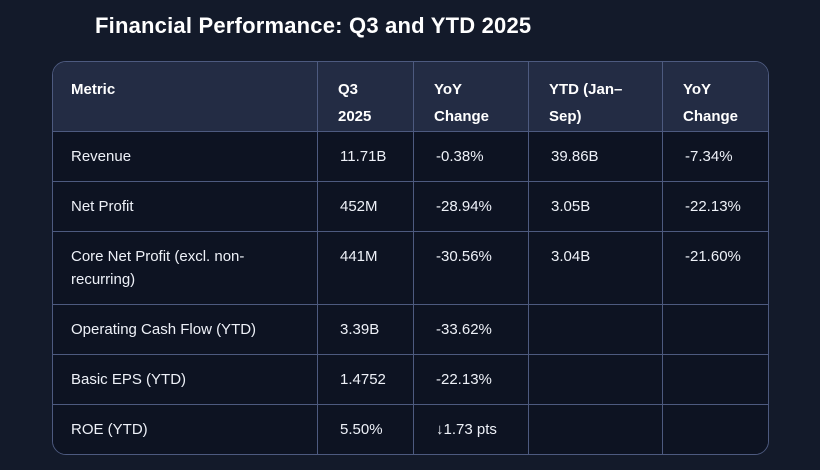 The image size is (820, 470). What do you see at coordinates (470, 267) in the screenshot?
I see `q3-yoy-cell: -30.56%` at bounding box center [470, 267].